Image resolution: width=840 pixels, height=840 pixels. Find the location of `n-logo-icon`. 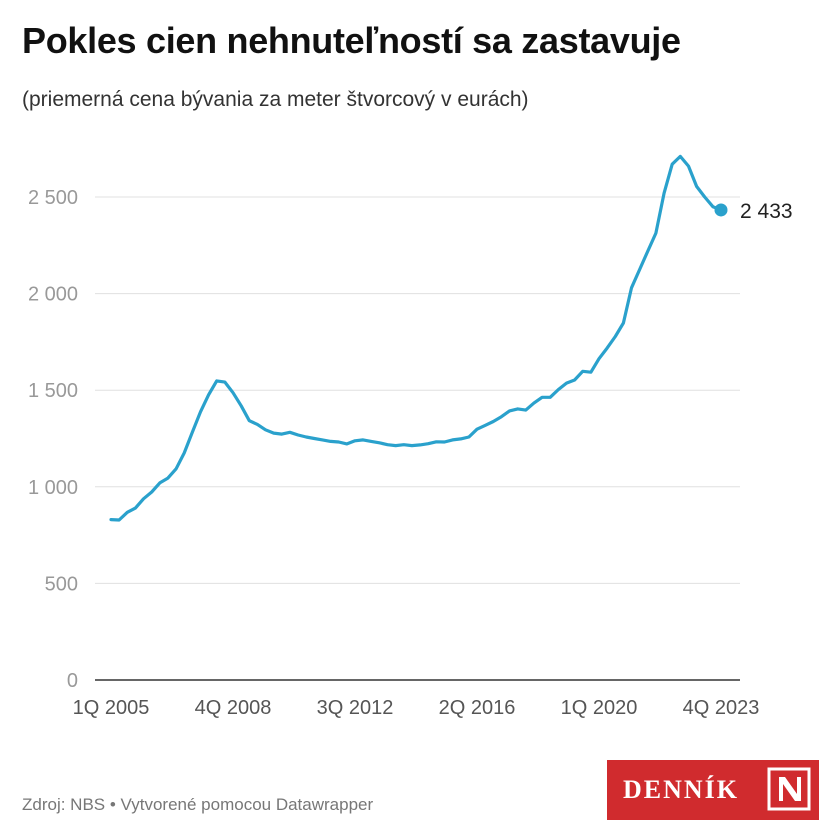

n-logo-icon is located at coordinates (789, 789).